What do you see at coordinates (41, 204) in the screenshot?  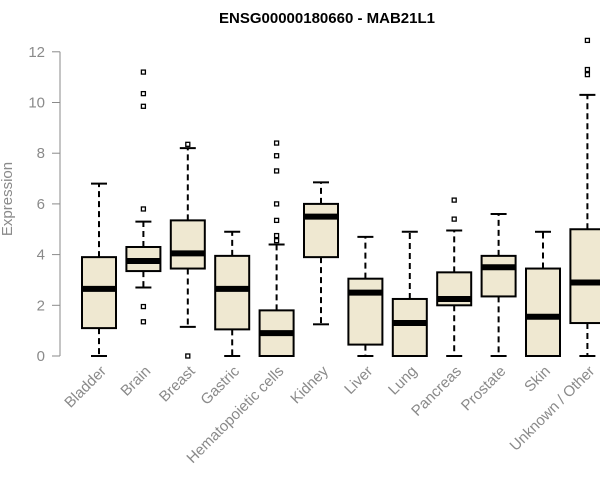 I see `y-tick-label: 6` at bounding box center [41, 204].